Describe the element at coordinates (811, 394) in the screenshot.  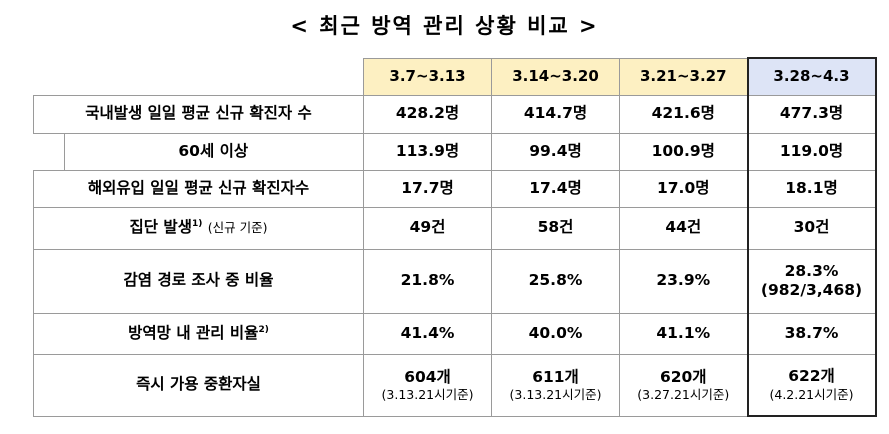
I see `cell-subvalue: (4.2.21시기준)` at that location.